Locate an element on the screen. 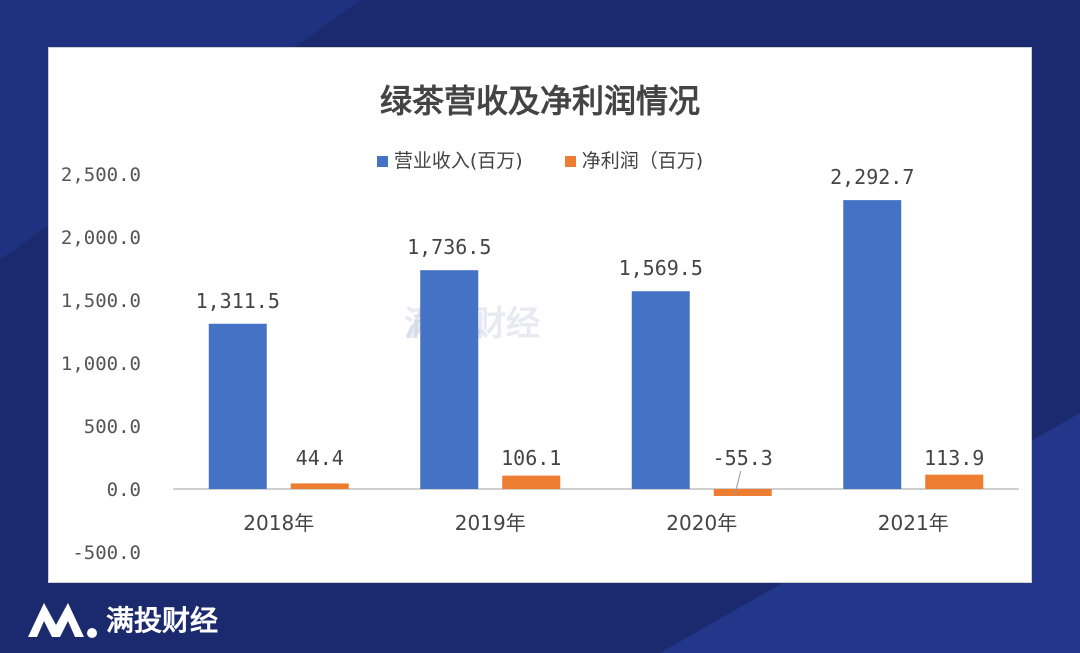 This screenshot has height=653, width=1080. brand: 满投财经 is located at coordinates (122, 619).